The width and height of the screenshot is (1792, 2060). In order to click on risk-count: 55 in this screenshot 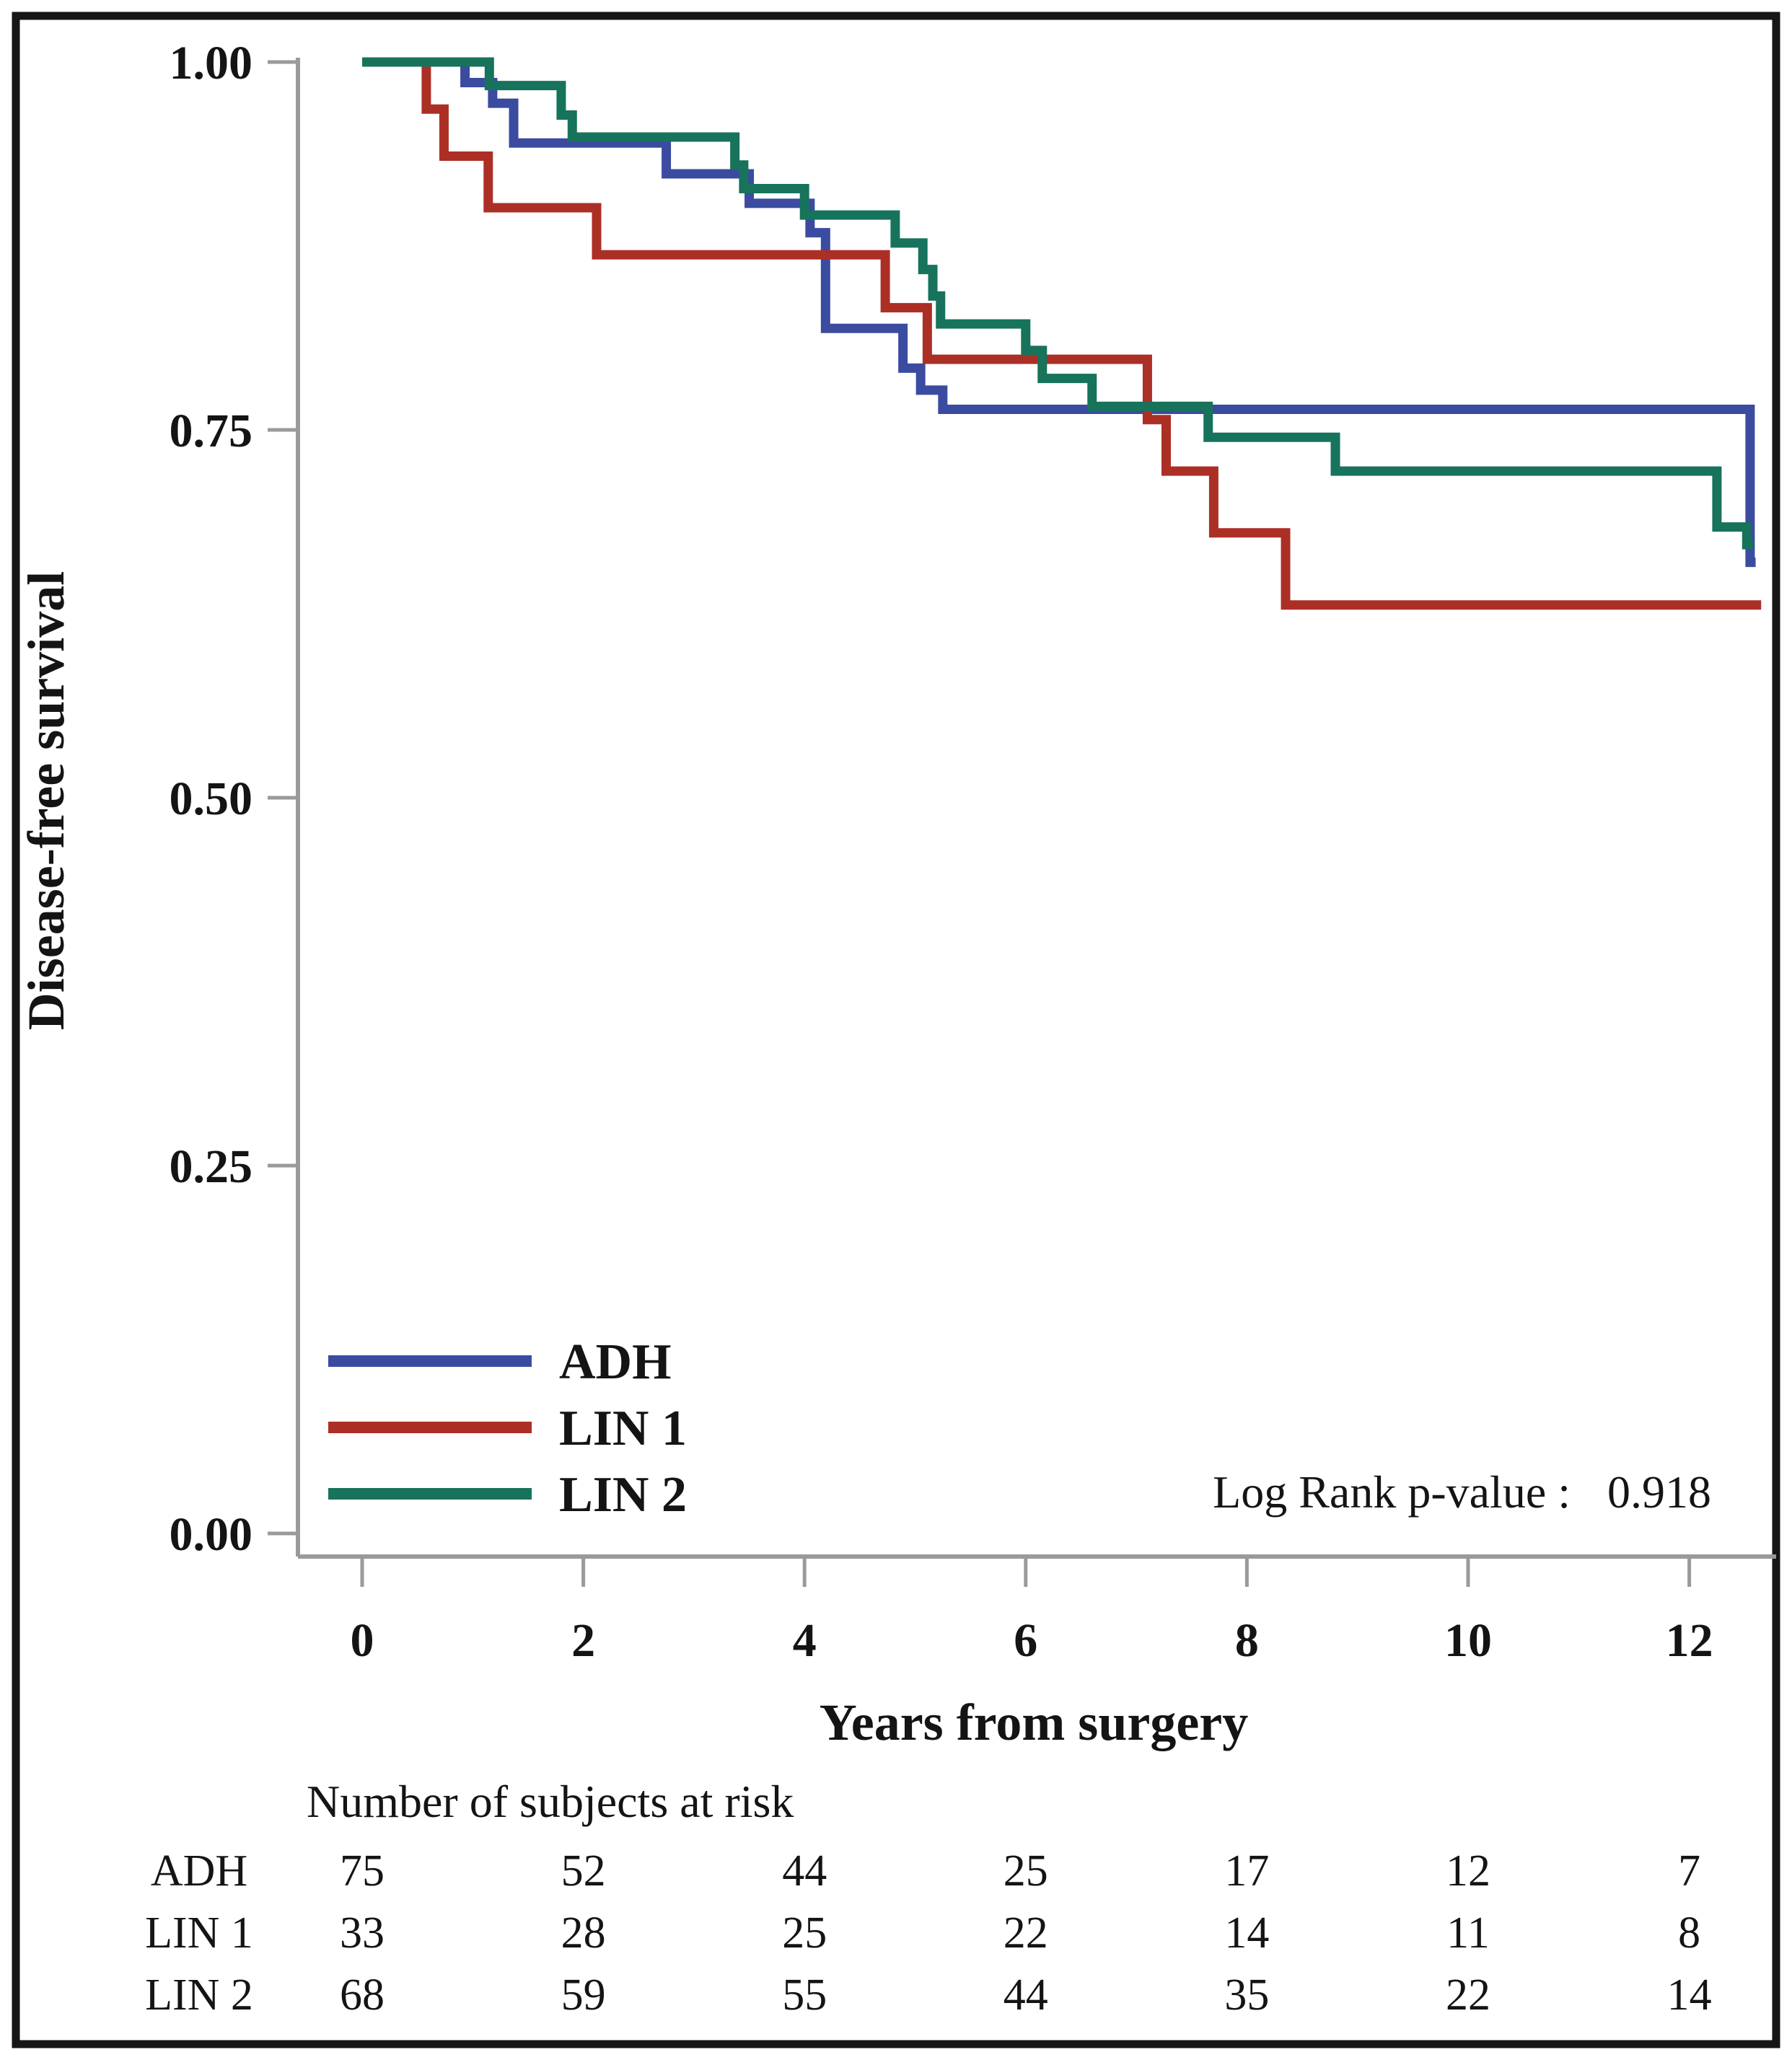, I will do `click(804, 1995)`.